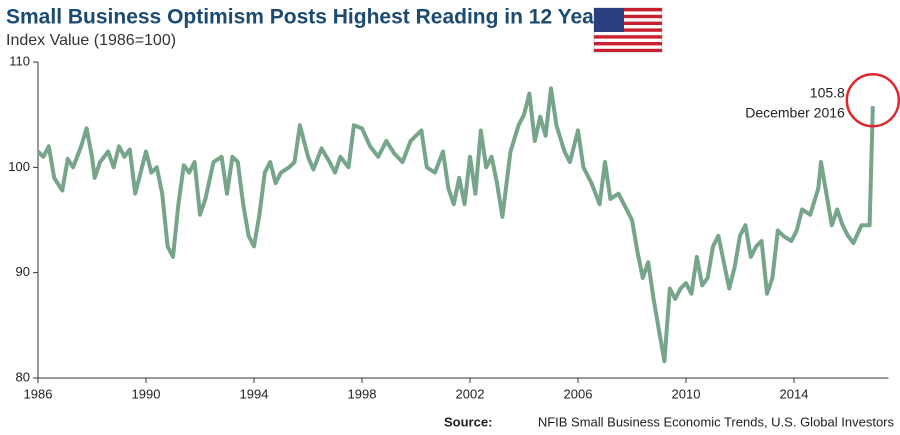 This screenshot has height=435, width=900. What do you see at coordinates (19, 166) in the screenshot?
I see `y-tick-label: 100` at bounding box center [19, 166].